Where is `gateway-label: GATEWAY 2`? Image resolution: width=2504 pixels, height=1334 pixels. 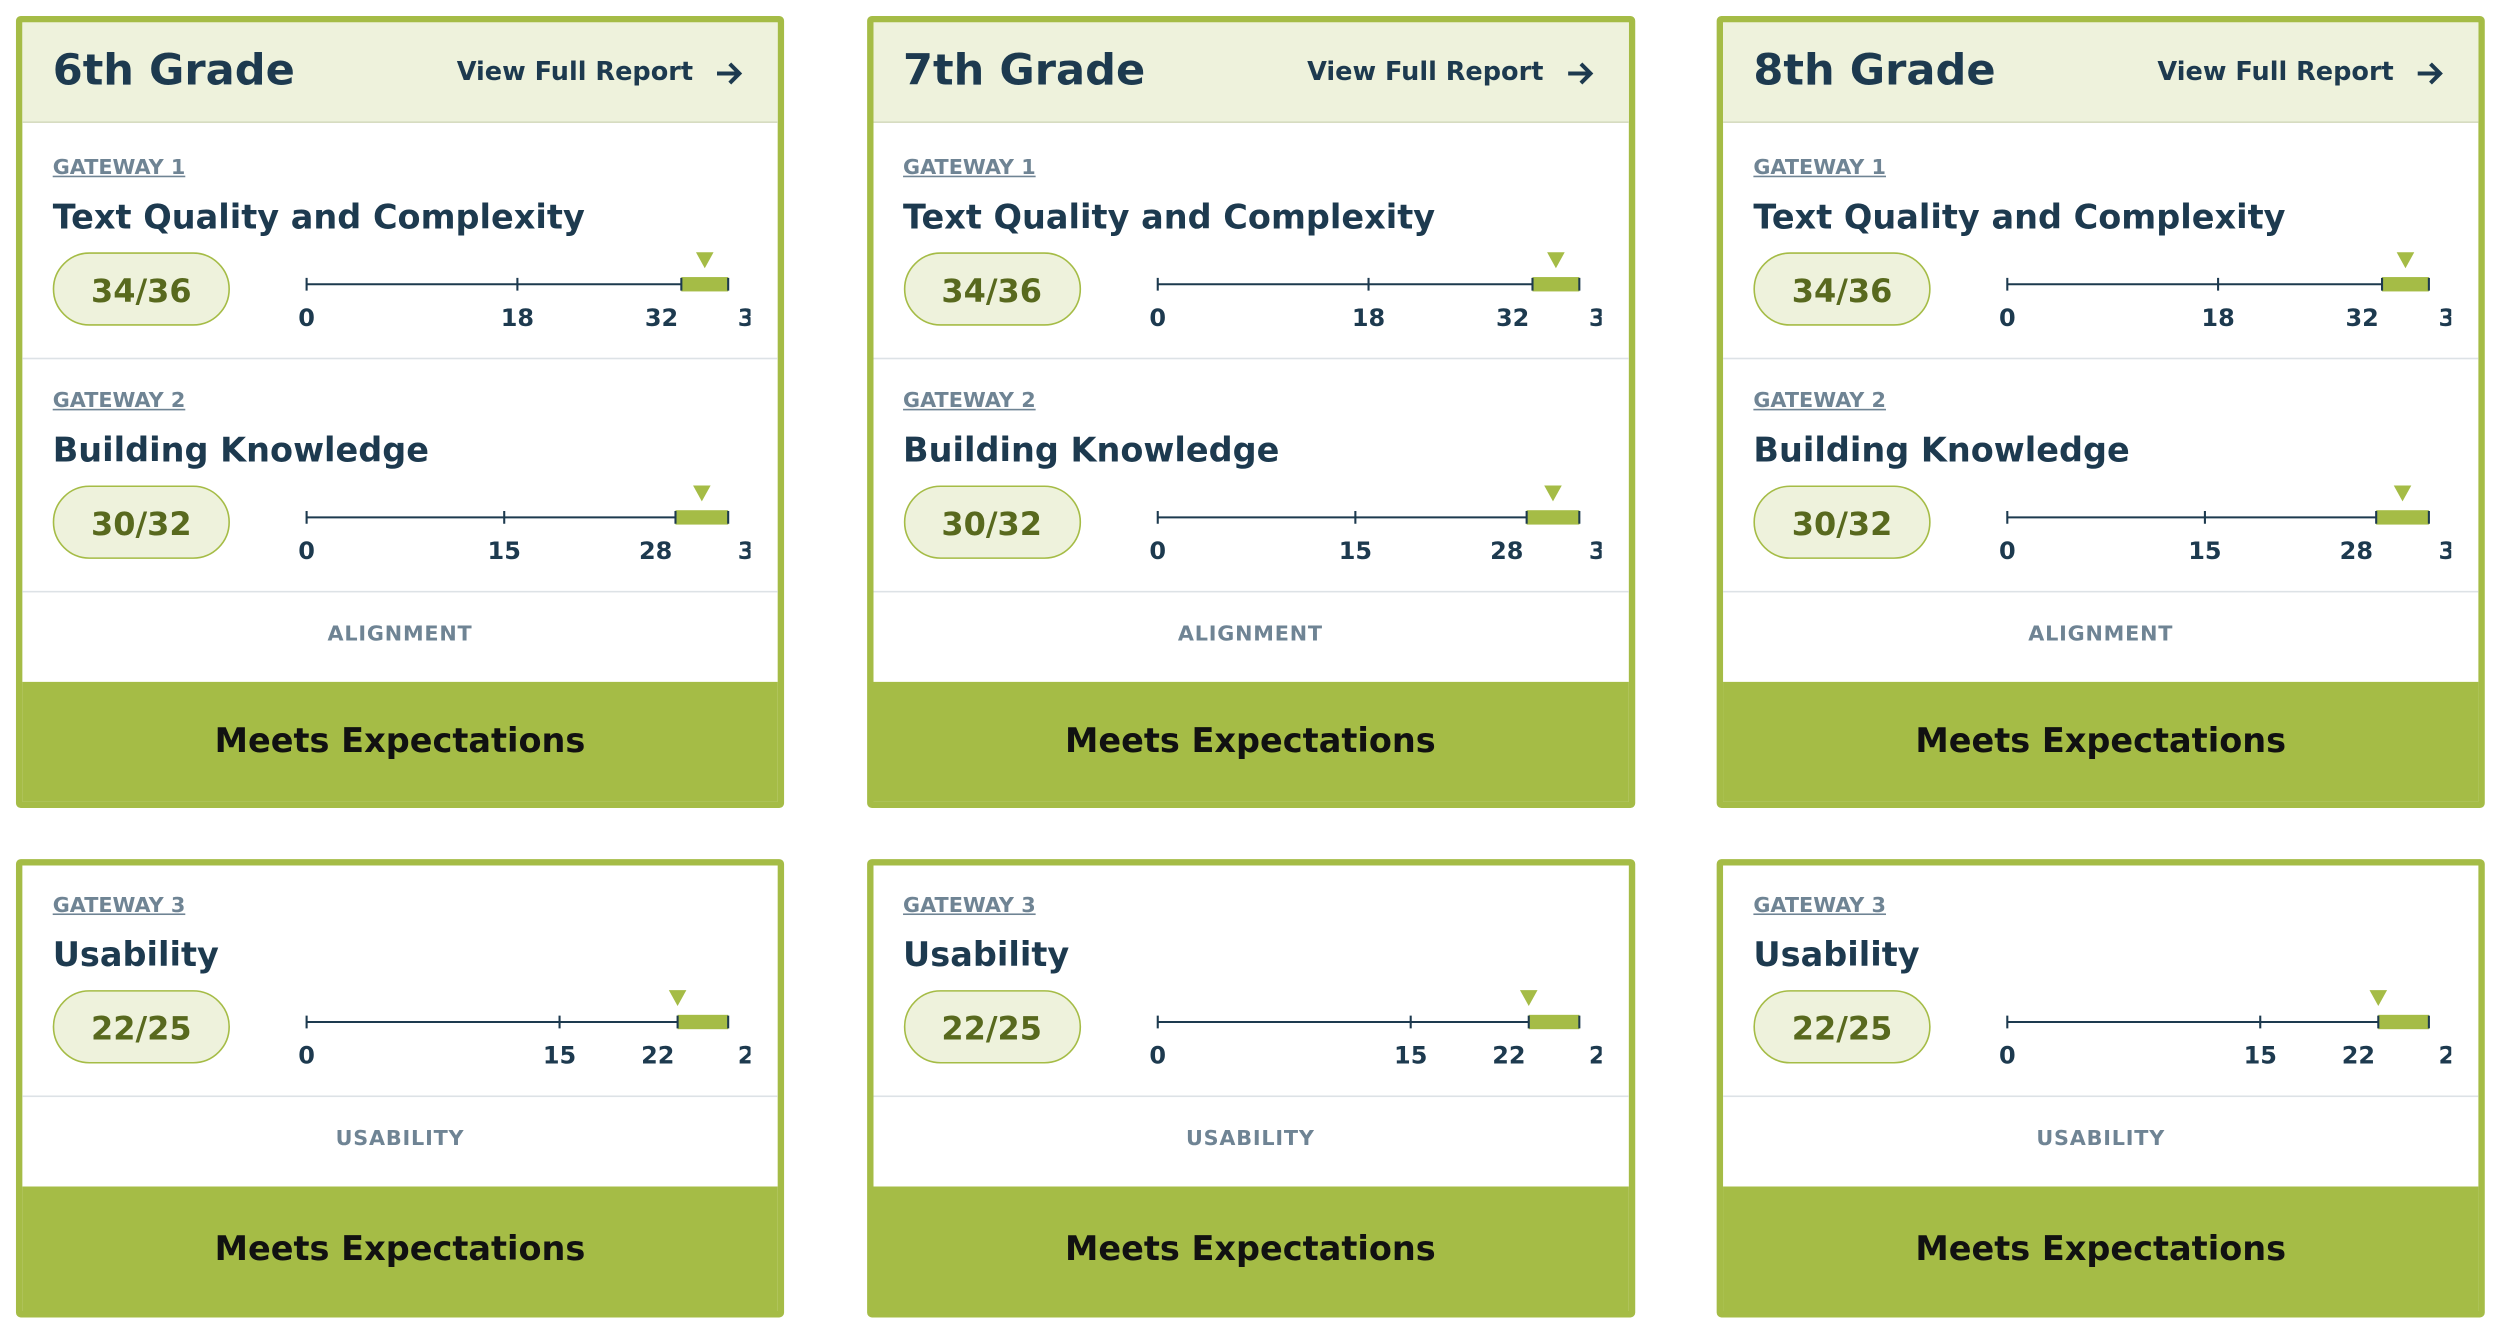 gateway-label: GATEWAY 2 is located at coordinates (969, 401).